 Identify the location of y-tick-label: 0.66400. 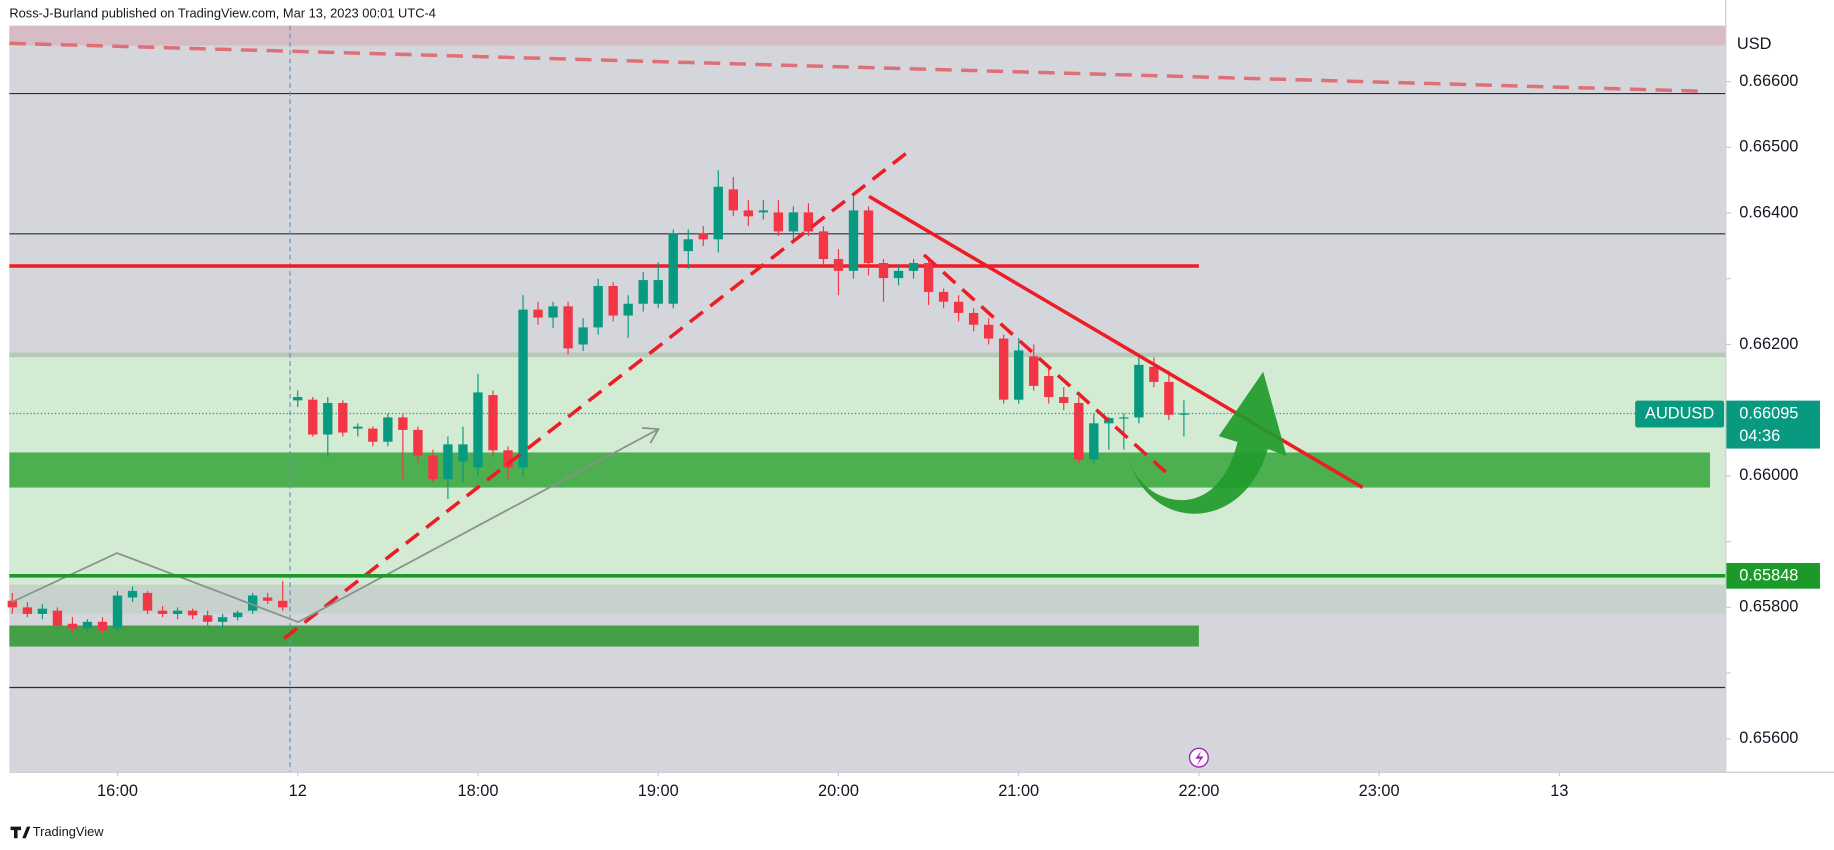
(1768, 212).